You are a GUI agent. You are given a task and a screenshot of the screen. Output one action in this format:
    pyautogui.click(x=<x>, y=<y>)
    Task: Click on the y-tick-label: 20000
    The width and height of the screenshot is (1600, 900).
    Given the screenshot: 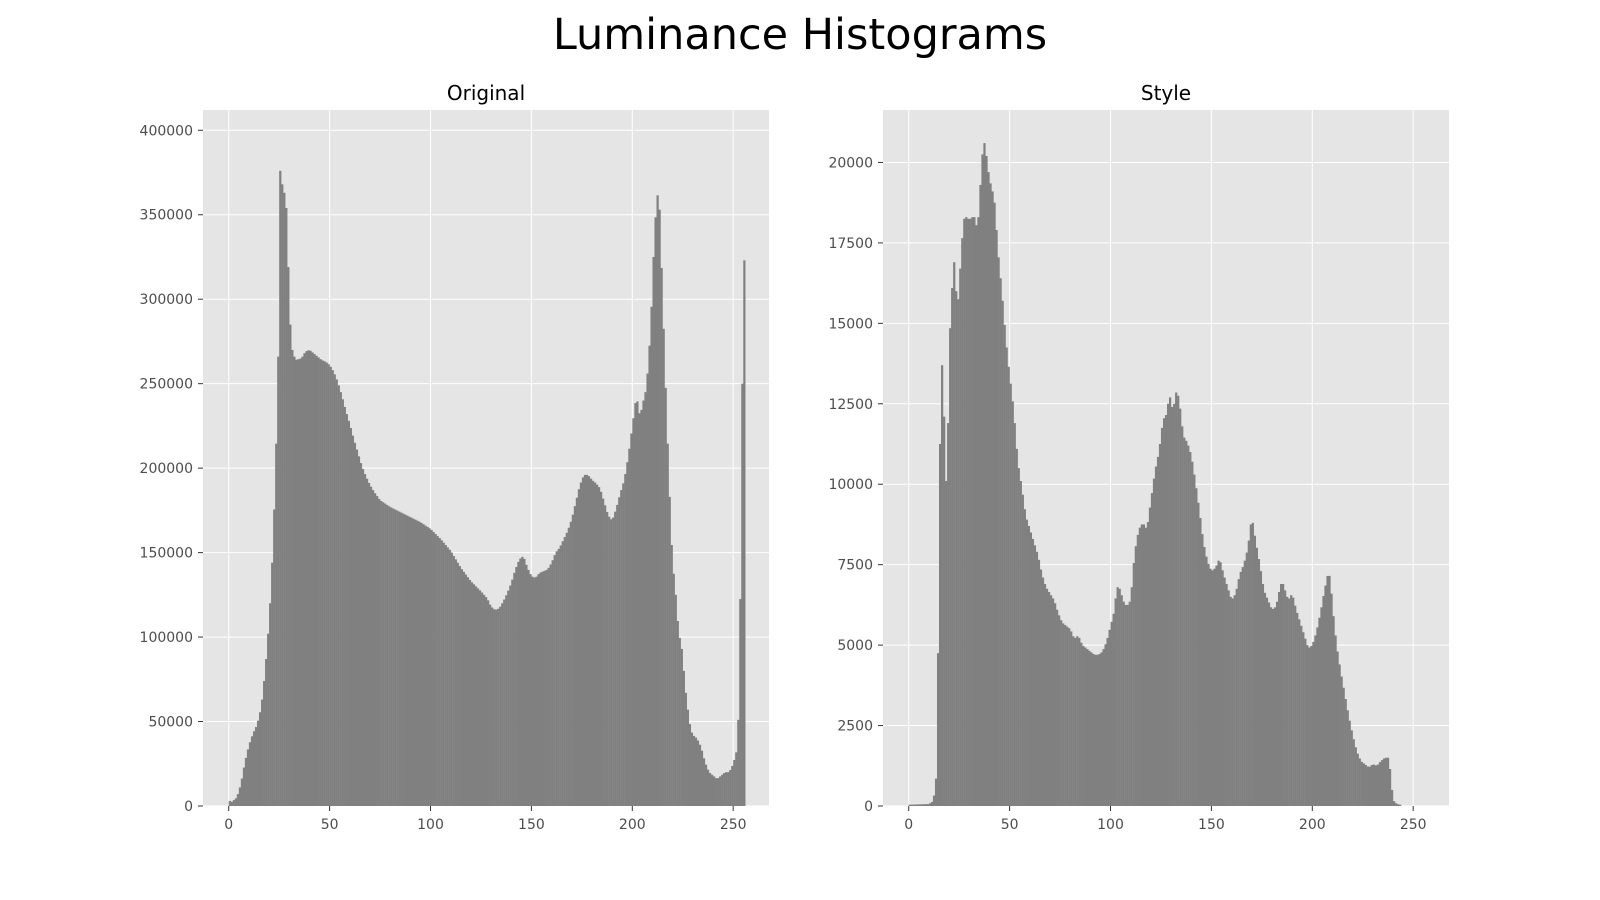 What is the action you would take?
    pyautogui.click(x=850, y=163)
    